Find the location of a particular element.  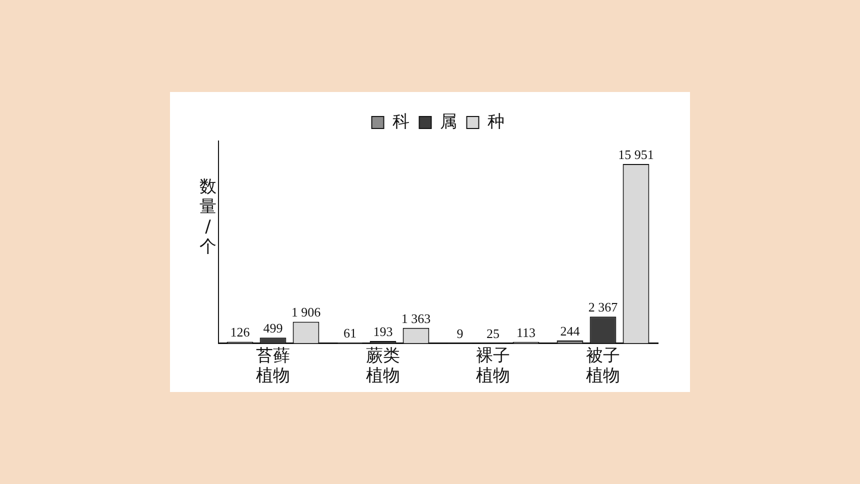

data-label: 15 951 is located at coordinates (636, 154).